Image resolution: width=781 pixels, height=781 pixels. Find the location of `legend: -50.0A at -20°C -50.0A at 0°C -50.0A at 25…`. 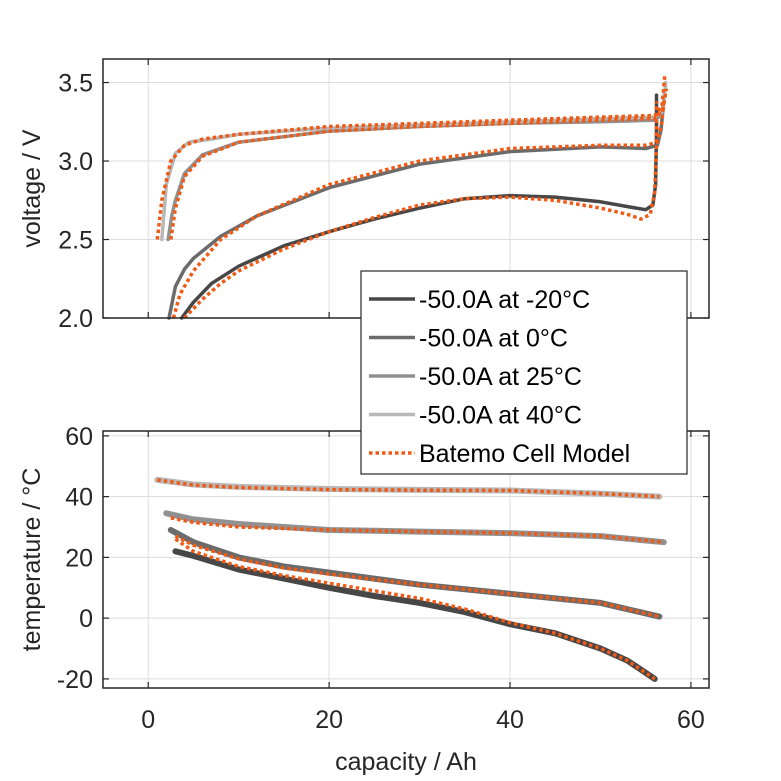

legend: -50.0A at -20°C -50.0A at 0°C -50.0A at 25… is located at coordinates (524, 372).